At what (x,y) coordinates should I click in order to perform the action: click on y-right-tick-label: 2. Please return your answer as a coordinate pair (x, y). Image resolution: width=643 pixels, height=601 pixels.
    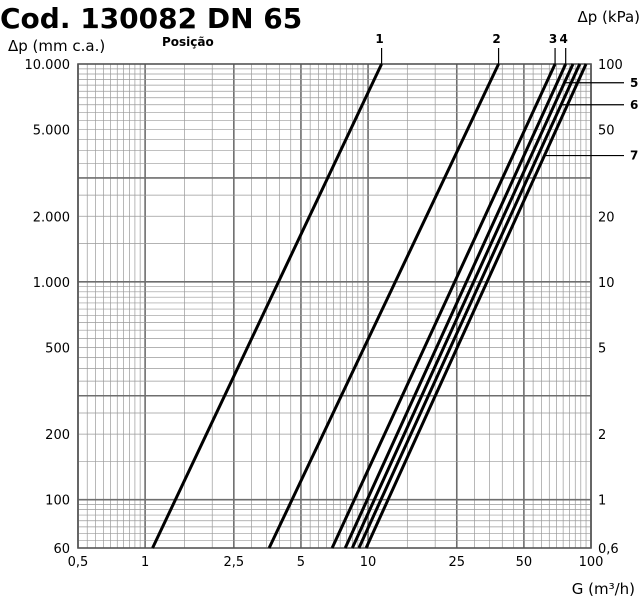
    Looking at the image, I should click on (602, 435).